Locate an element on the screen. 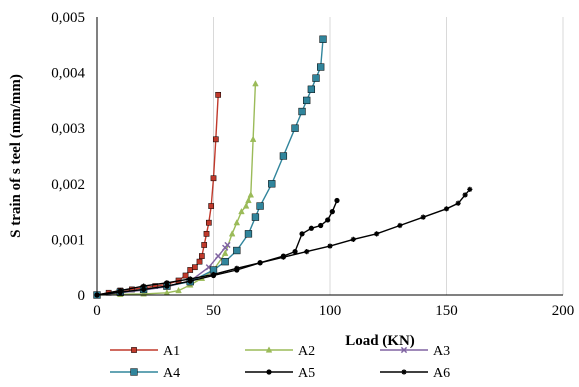 The height and width of the screenshot is (387, 579). x-tick-label: 100 is located at coordinates (330, 311).